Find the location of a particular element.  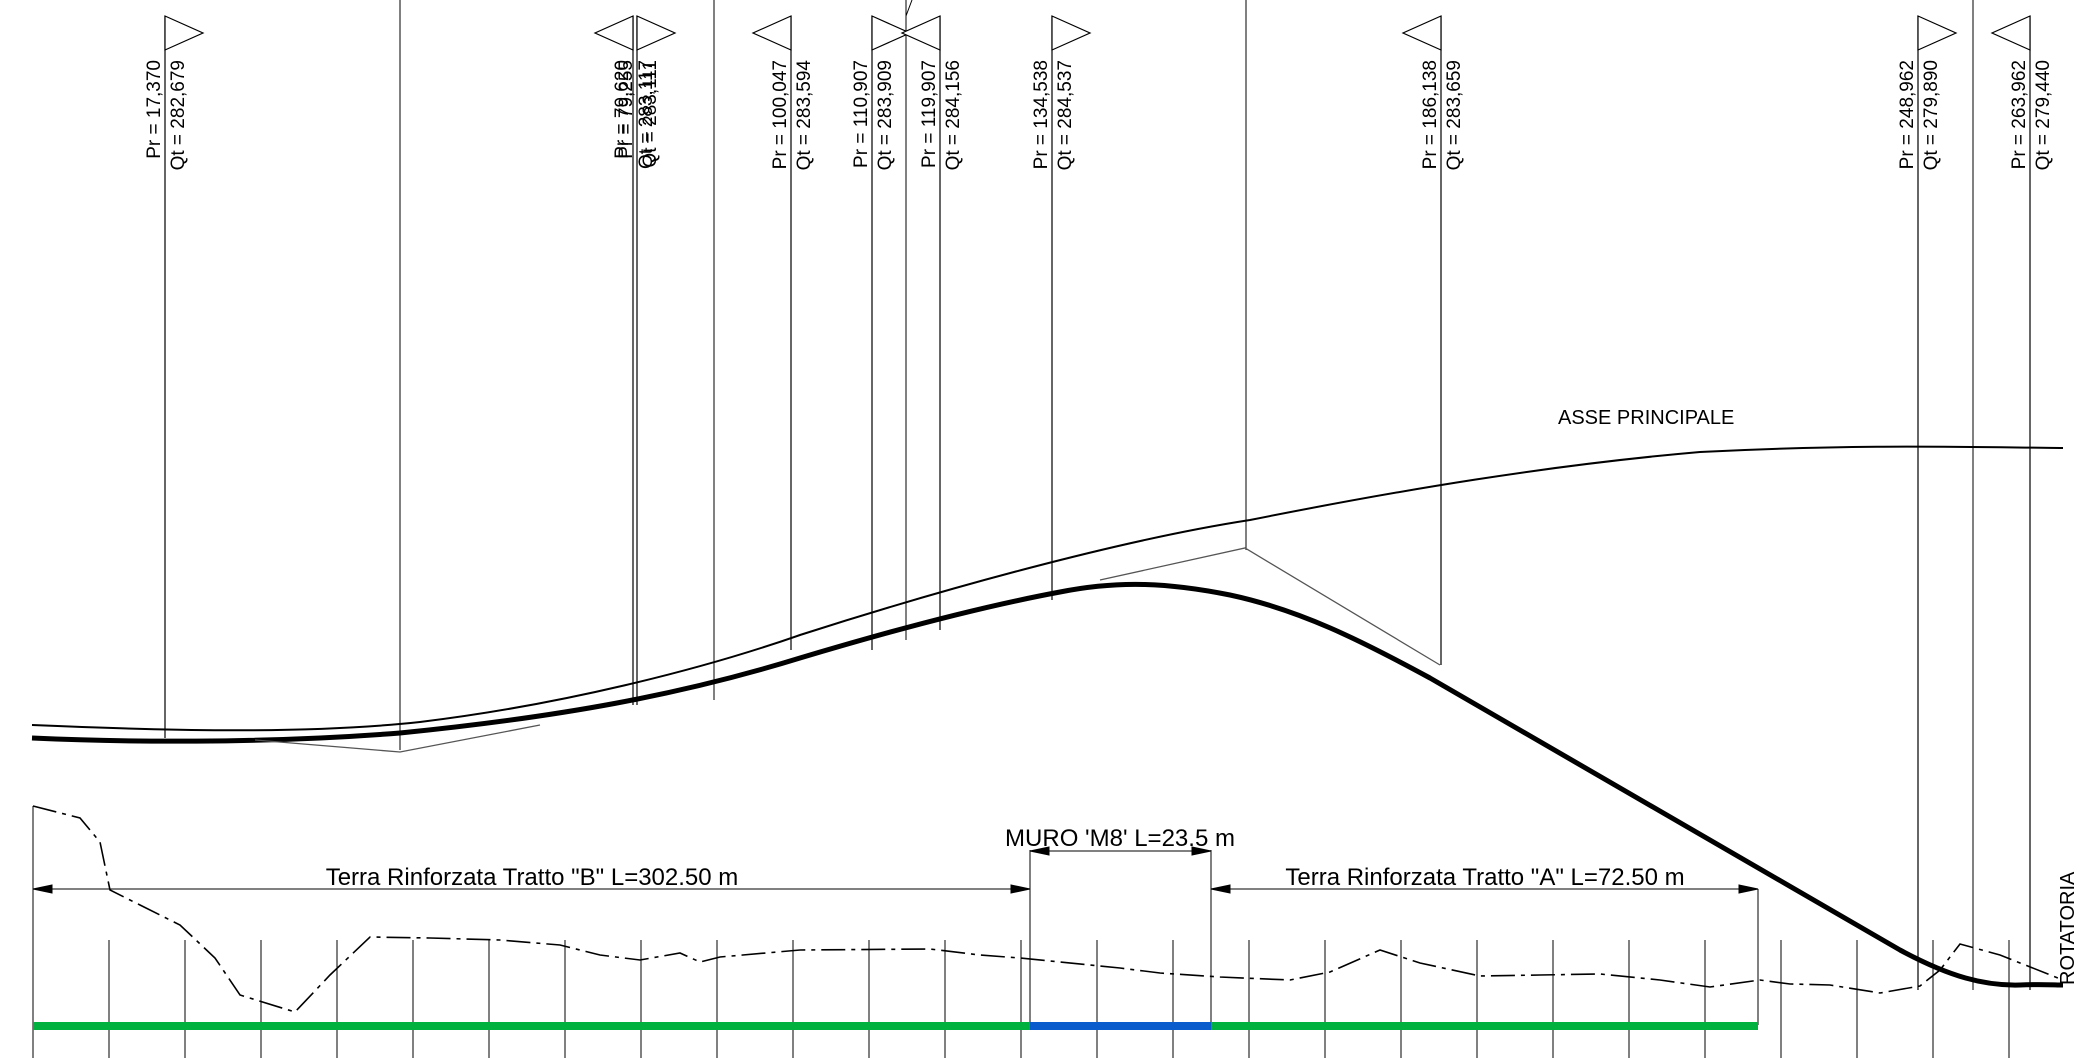

station-marker: Pr = 119,907 Qt = 284,156 is located at coordinates (932, 322).